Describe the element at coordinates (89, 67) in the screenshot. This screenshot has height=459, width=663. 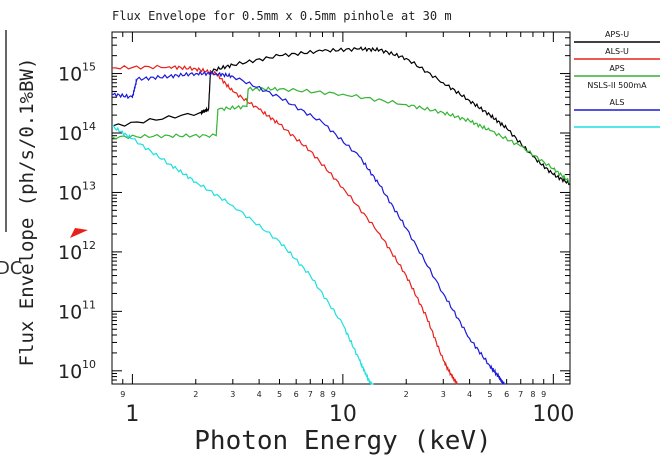
I see `y-tick-exponent: 15` at that location.